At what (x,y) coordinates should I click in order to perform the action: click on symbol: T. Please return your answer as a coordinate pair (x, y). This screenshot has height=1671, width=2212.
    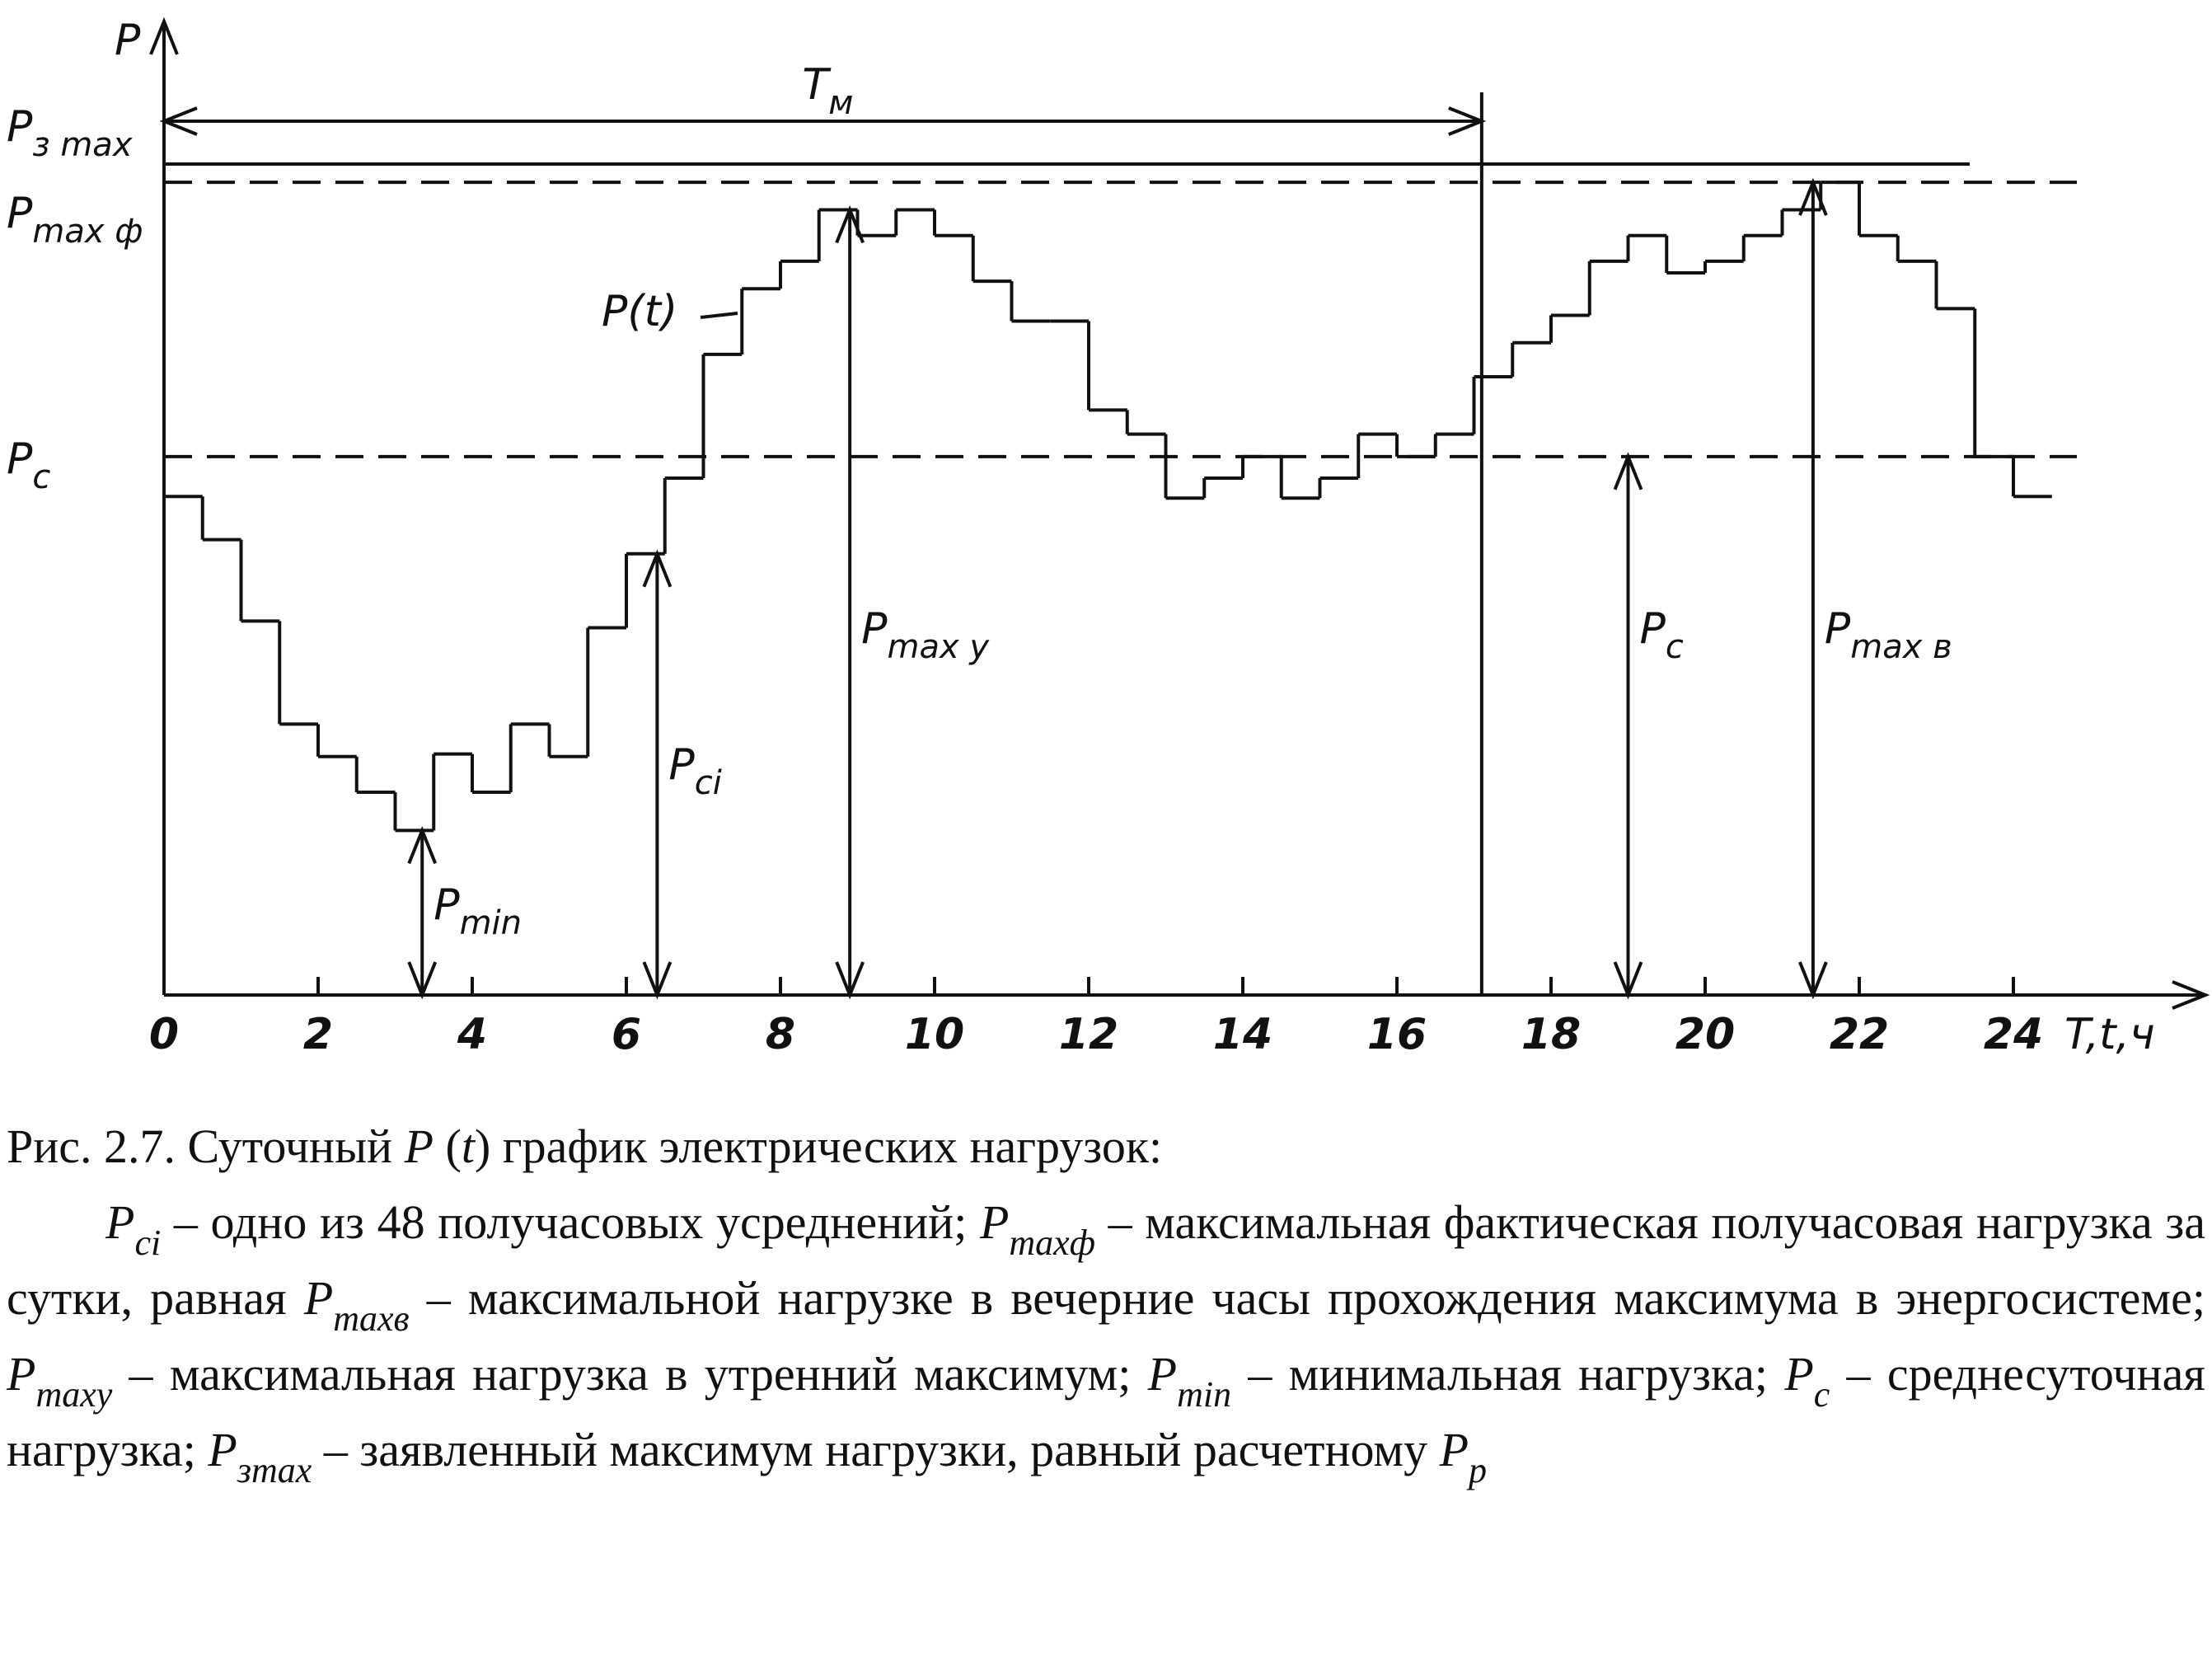
    Looking at the image, I should click on (817, 85).